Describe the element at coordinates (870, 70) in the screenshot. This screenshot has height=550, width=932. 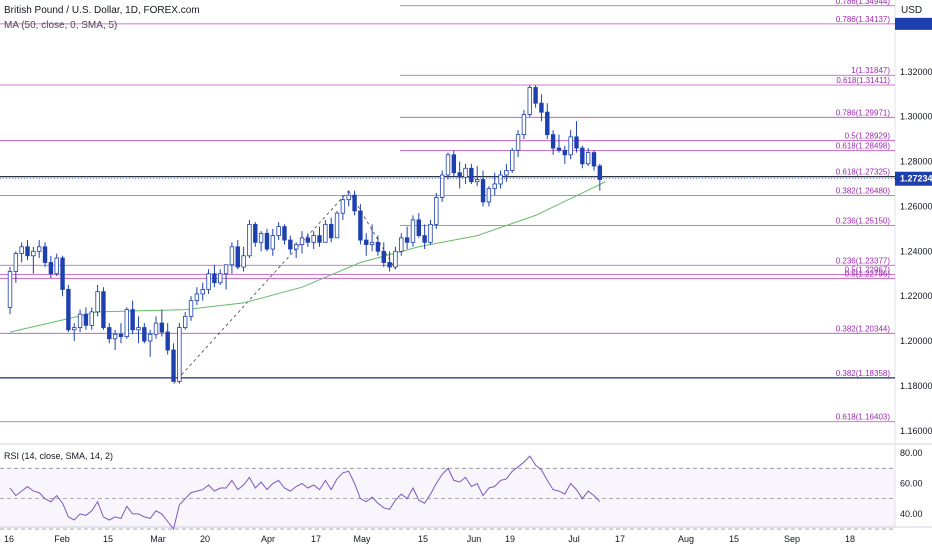
I see `fib-label: 1(1.31847)` at that location.